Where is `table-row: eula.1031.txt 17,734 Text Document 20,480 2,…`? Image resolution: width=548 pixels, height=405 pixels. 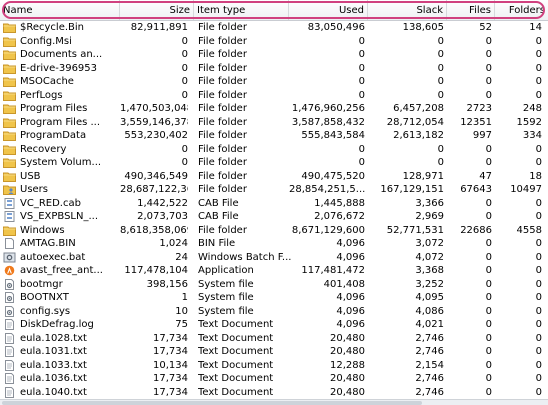
table-row: eula.1031.txt 17,734 Text Document 20,480 2,… is located at coordinates (274, 351).